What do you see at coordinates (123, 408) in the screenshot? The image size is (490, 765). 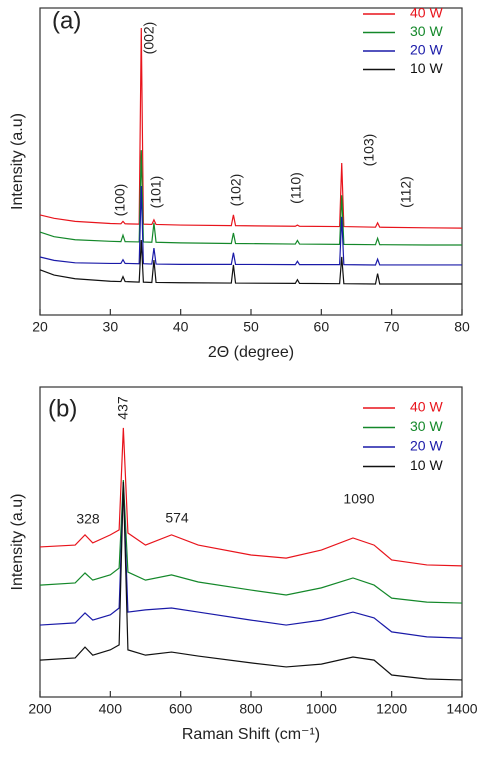 I see `peak-label: 437` at bounding box center [123, 408].